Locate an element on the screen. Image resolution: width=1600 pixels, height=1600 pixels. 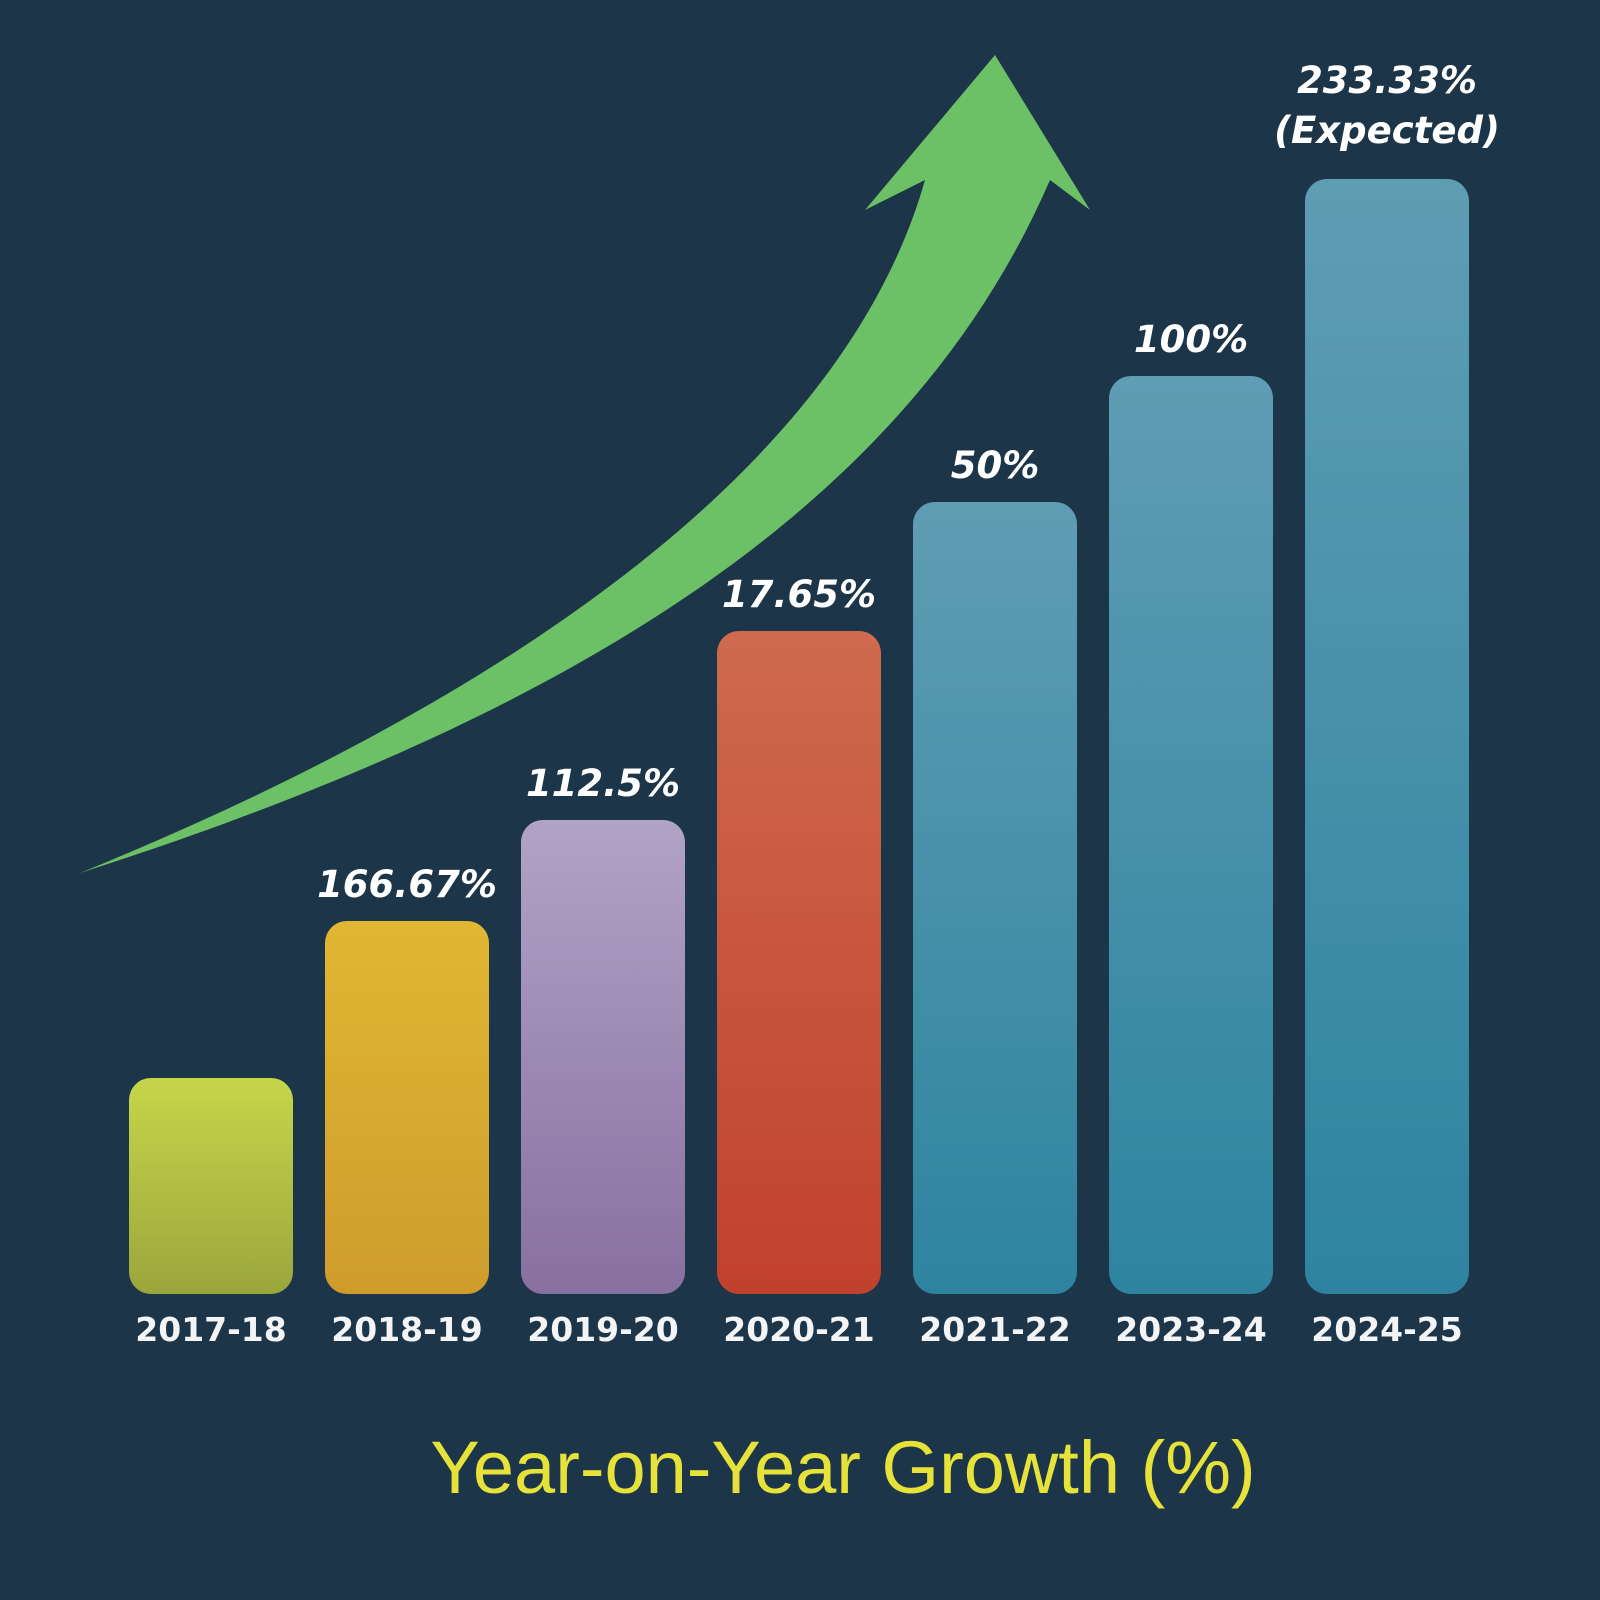
x-tick-label-2018-19: 2018-19 is located at coordinates (406, 1329).